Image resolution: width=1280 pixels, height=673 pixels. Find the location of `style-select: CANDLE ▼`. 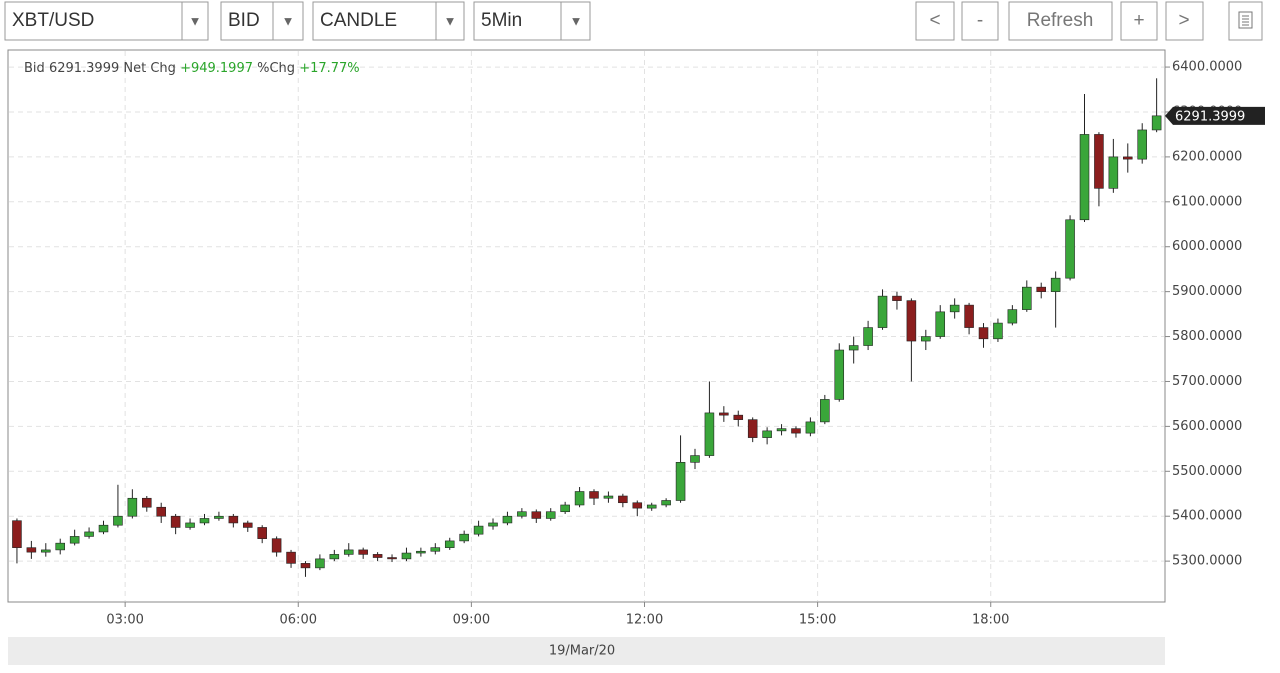

style-select: CANDLE ▼ is located at coordinates (388, 21).